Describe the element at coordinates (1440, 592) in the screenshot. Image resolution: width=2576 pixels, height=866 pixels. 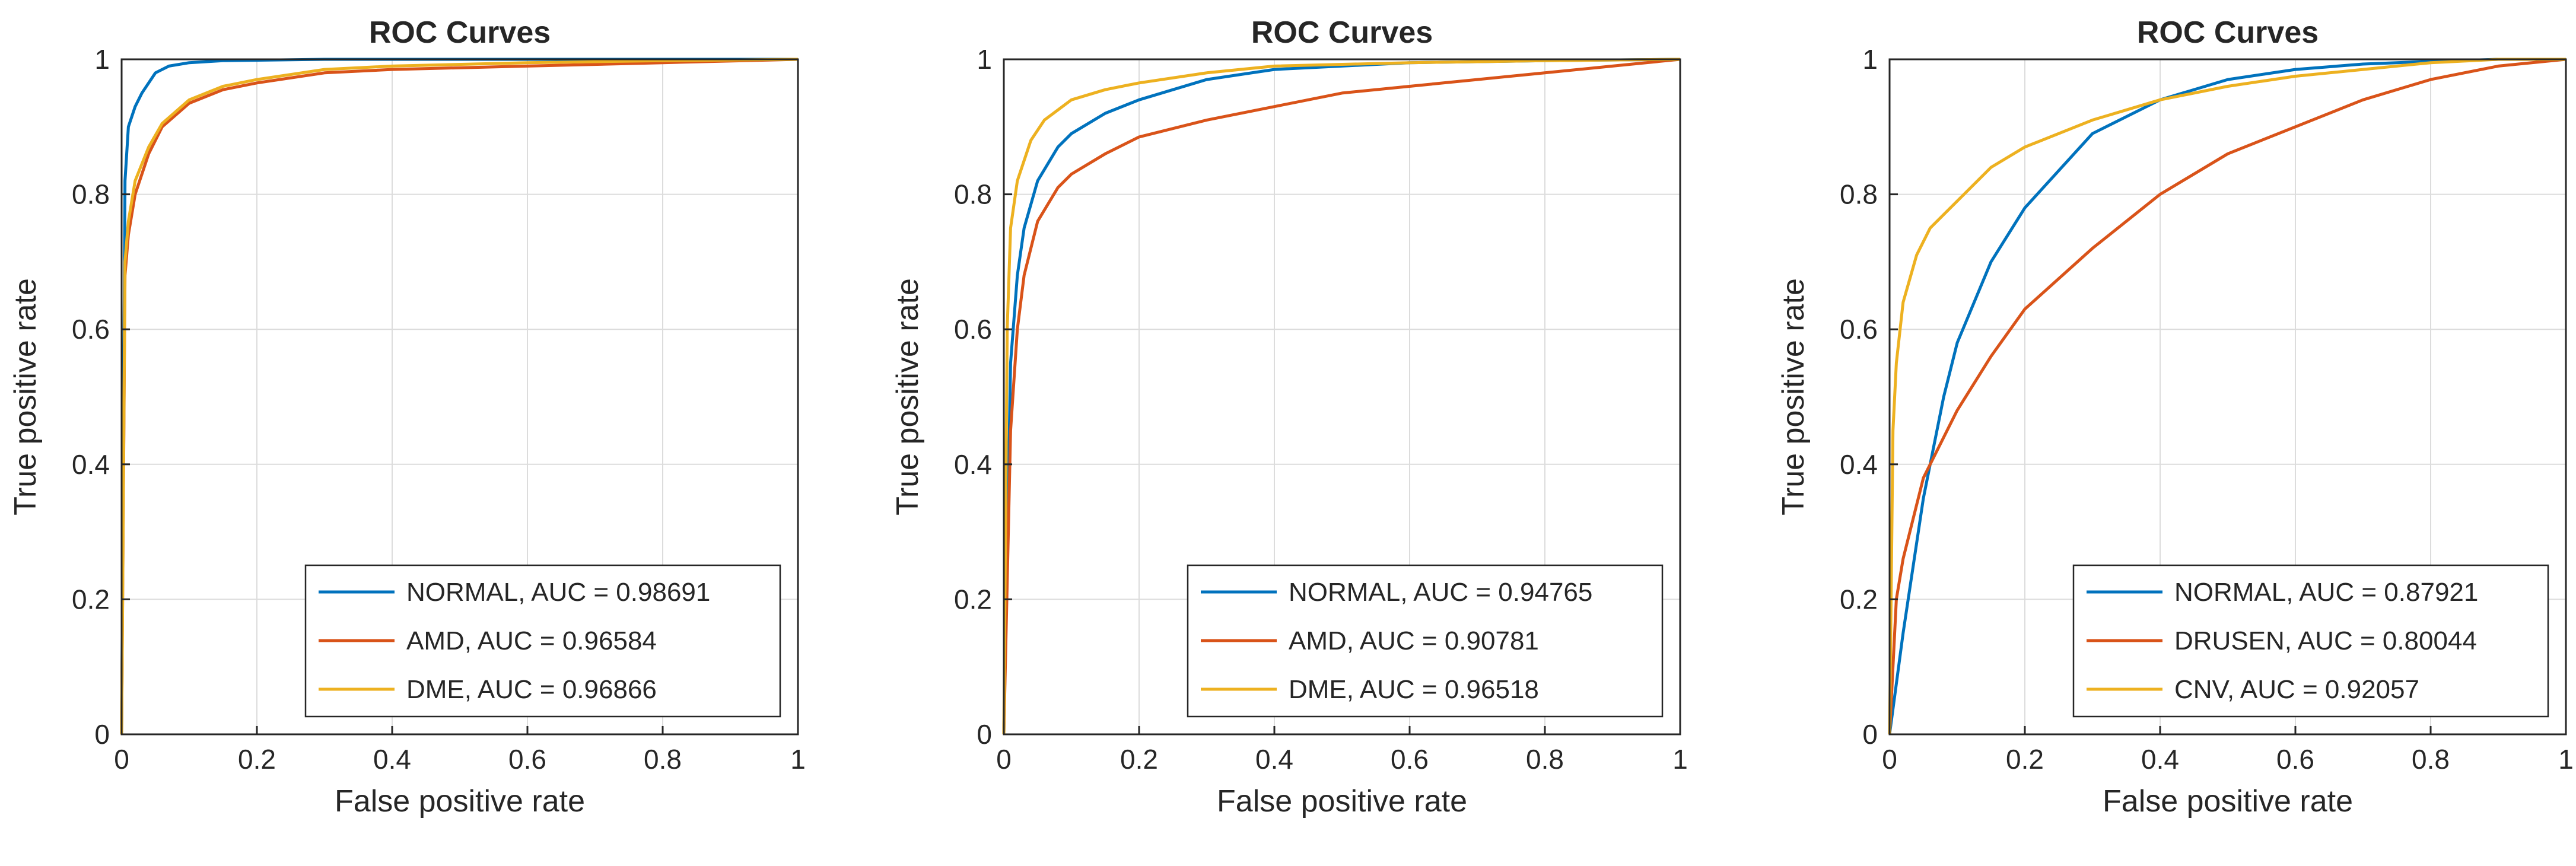
I see `legend-entry-normal: NORMAL, AUC = 0.94765` at that location.